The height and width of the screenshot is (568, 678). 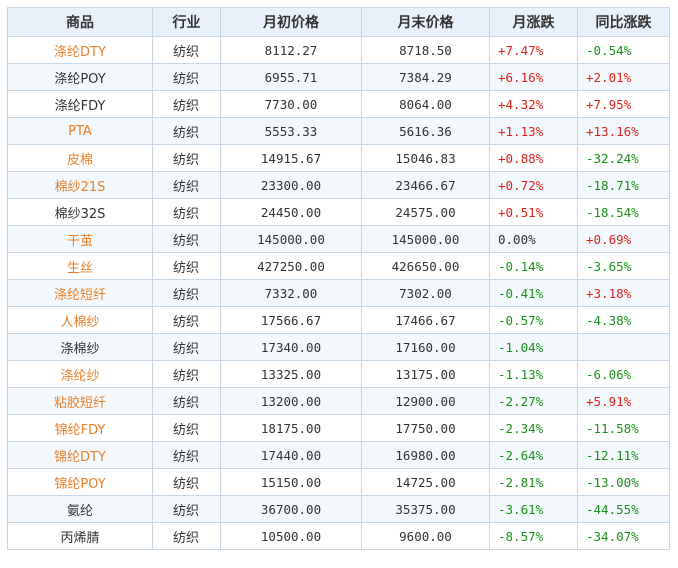 What do you see at coordinates (533, 401) in the screenshot?
I see `monthly-change-cell: -2.27%` at bounding box center [533, 401].